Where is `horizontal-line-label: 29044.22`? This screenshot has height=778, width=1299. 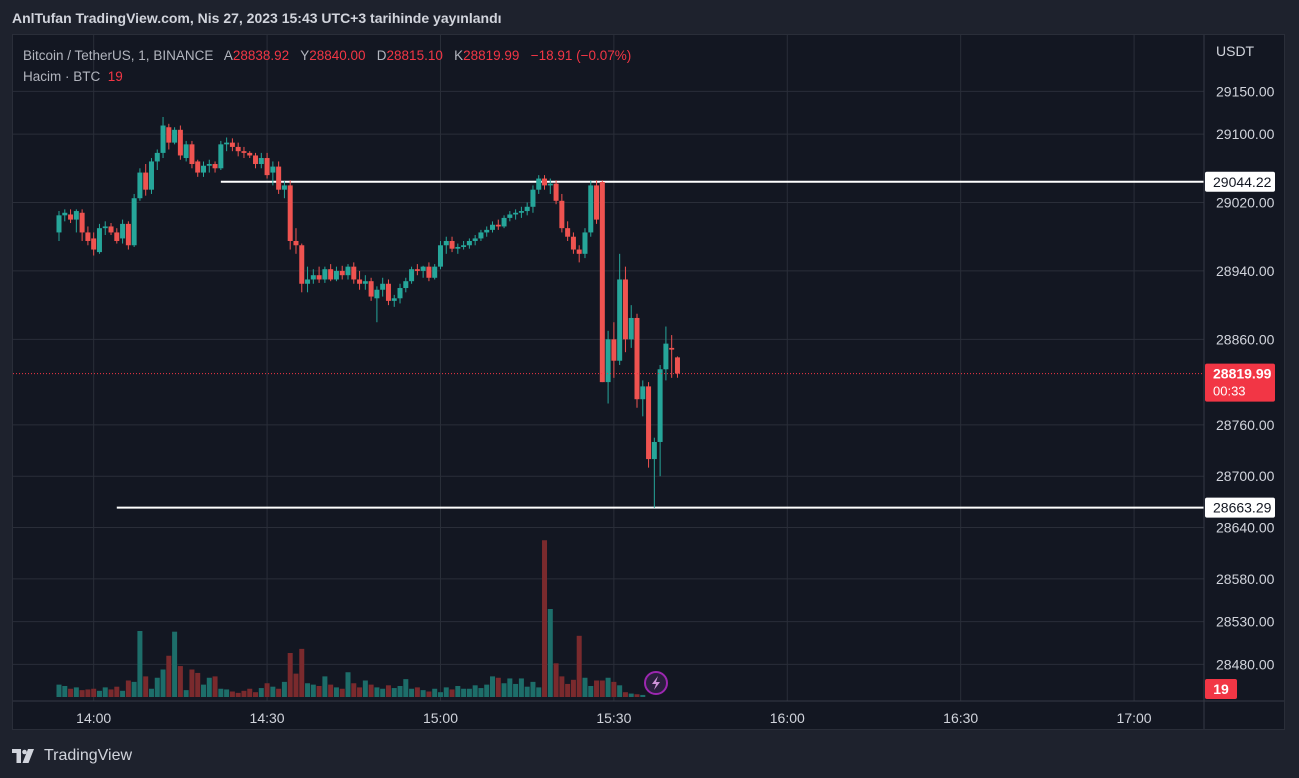 horizontal-line-label: 29044.22 is located at coordinates (1242, 182).